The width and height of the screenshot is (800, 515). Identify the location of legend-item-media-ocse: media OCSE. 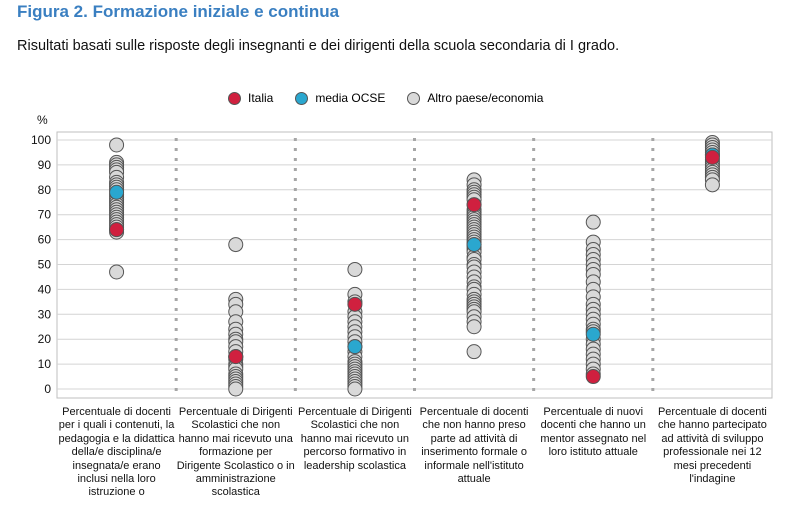
(340, 98).